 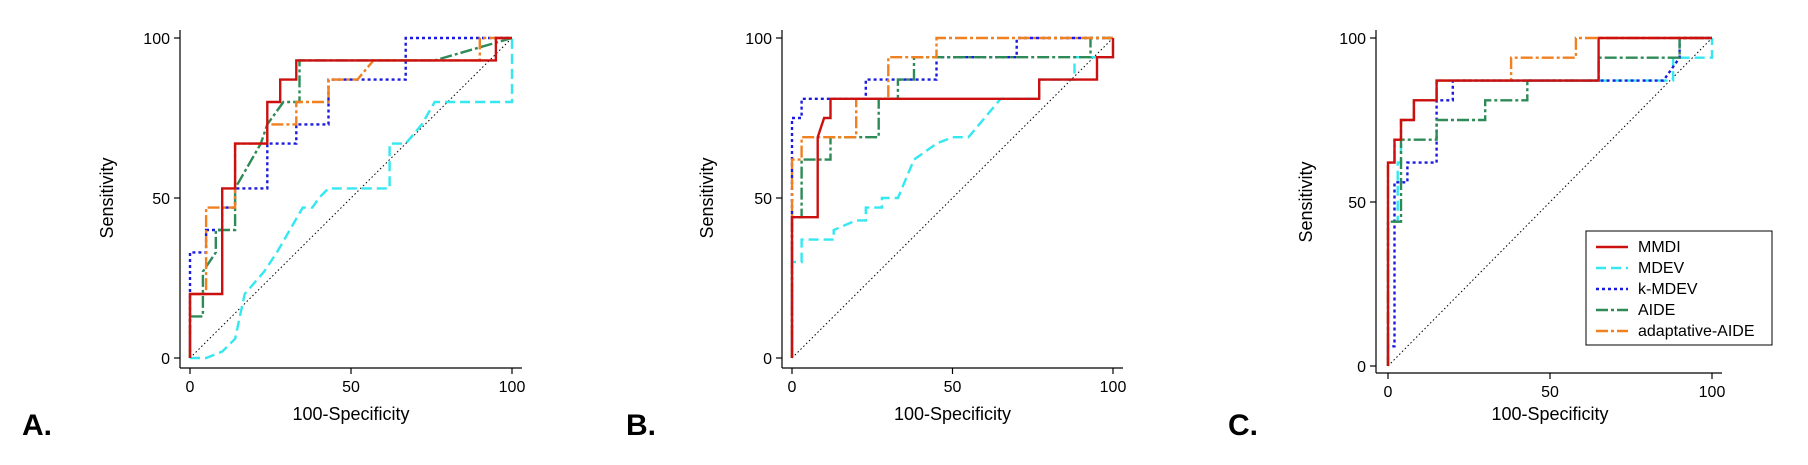 I want to click on legend-box, so click(x=1679, y=288).